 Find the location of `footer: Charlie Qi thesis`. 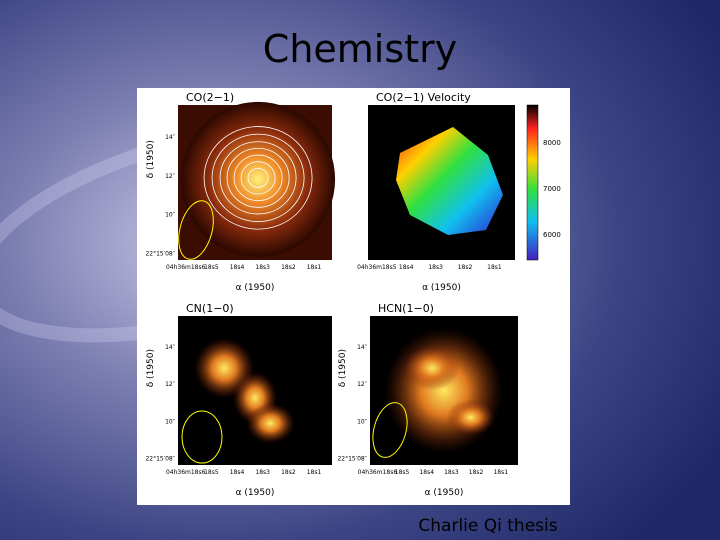

footer: Charlie Qi thesis is located at coordinates (487, 526).